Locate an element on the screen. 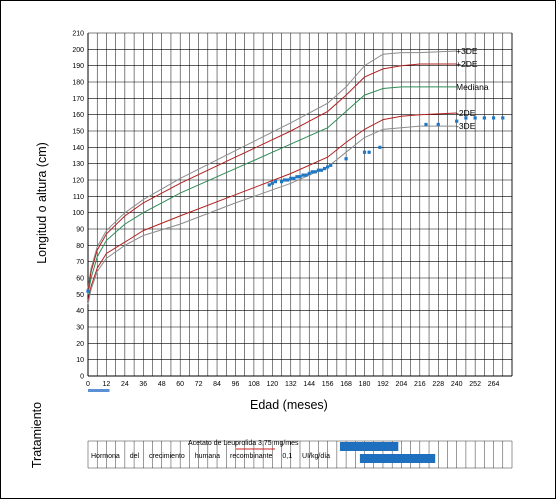  y-tick-label: 180 is located at coordinates (78, 83).